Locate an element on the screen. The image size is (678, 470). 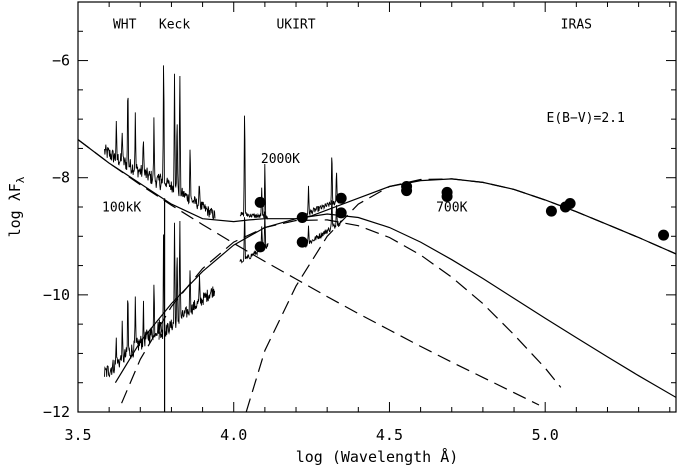
x-tick-label: 3.5 is located at coordinates (77, 435).